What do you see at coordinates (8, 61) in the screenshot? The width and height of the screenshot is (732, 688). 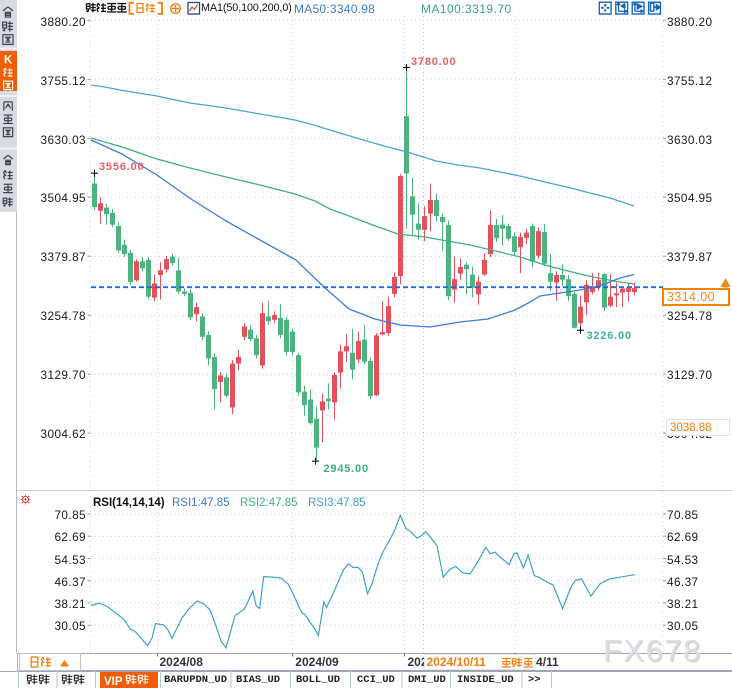 I see `svg-text: K` at bounding box center [8, 61].